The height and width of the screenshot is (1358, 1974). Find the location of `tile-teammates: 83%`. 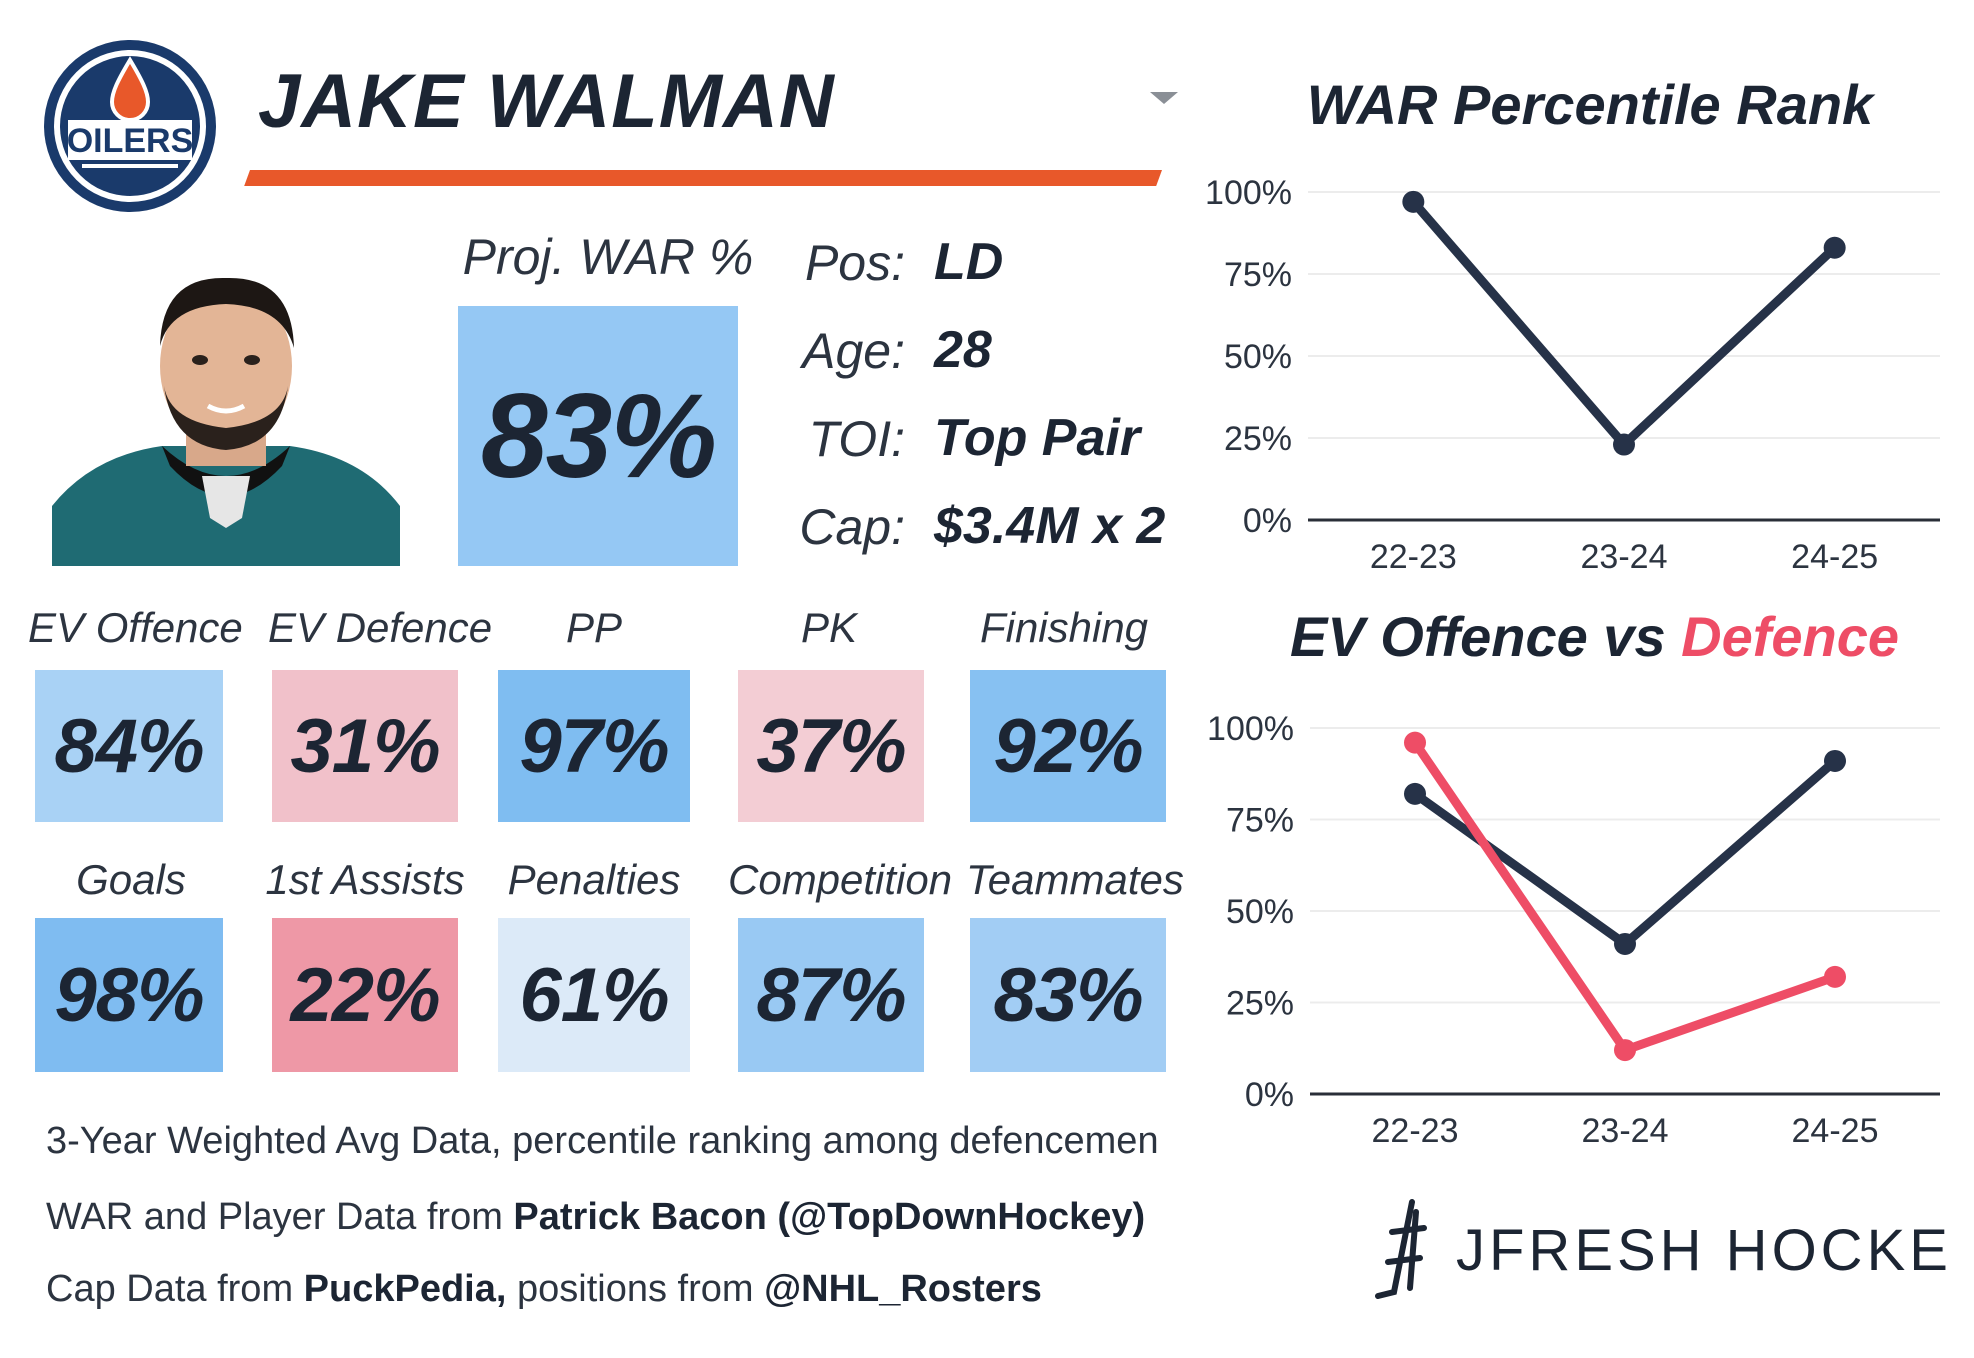

tile-teammates: 83% is located at coordinates (1068, 995).